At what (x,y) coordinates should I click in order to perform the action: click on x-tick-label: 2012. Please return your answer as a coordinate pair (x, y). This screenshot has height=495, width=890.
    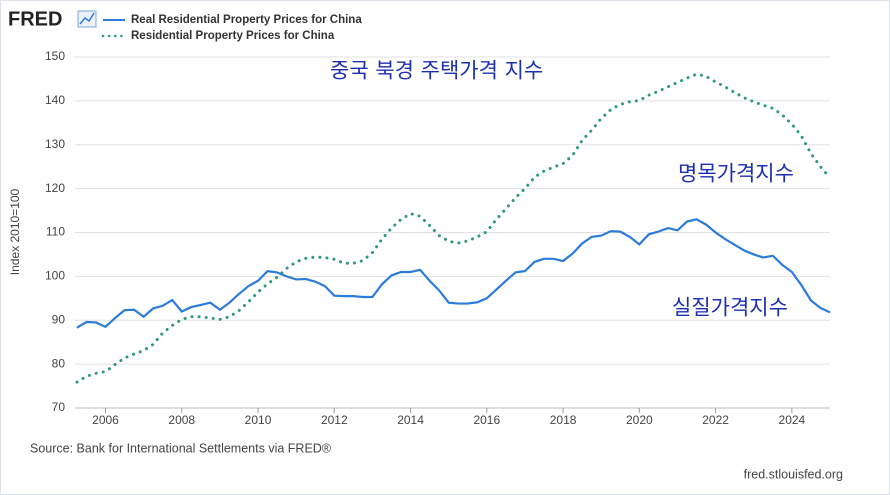
    Looking at the image, I should click on (334, 420).